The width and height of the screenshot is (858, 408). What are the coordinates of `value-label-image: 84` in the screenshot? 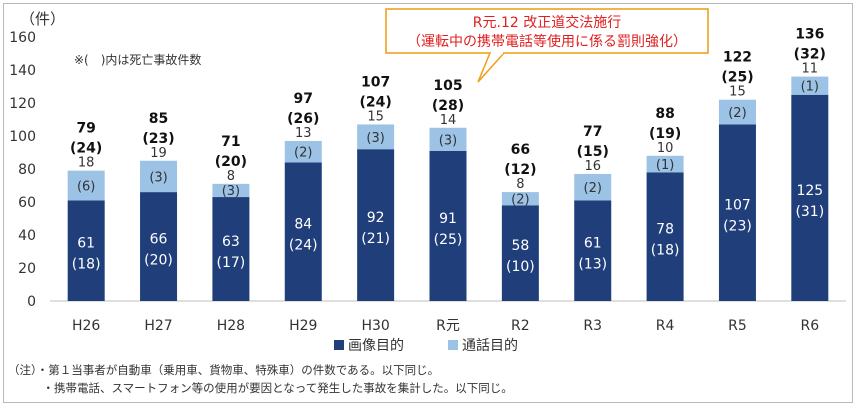 It's located at (303, 225).